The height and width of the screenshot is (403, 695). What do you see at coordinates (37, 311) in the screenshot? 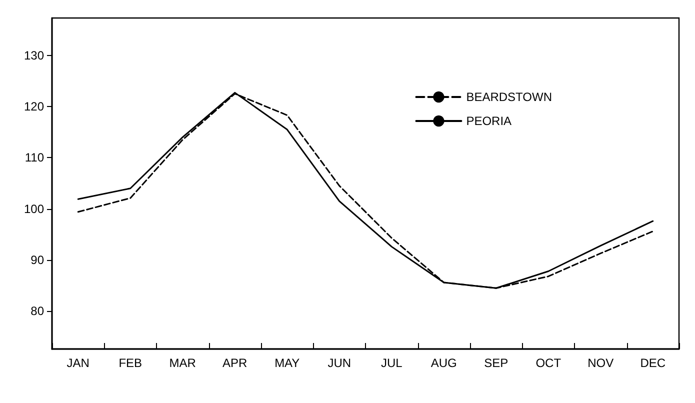
I see `y-tick-label: 80` at bounding box center [37, 311].